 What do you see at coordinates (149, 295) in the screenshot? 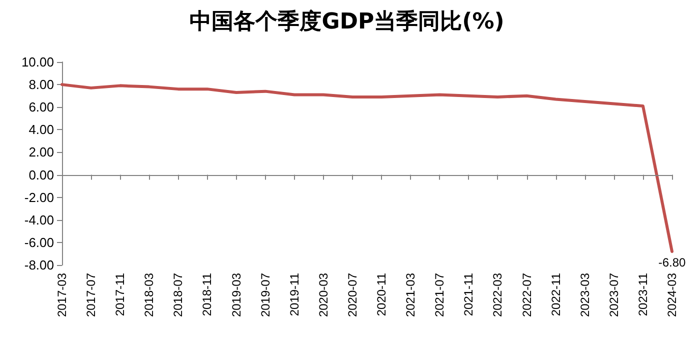
I see `x-tick-label: 2018-03` at bounding box center [149, 295].